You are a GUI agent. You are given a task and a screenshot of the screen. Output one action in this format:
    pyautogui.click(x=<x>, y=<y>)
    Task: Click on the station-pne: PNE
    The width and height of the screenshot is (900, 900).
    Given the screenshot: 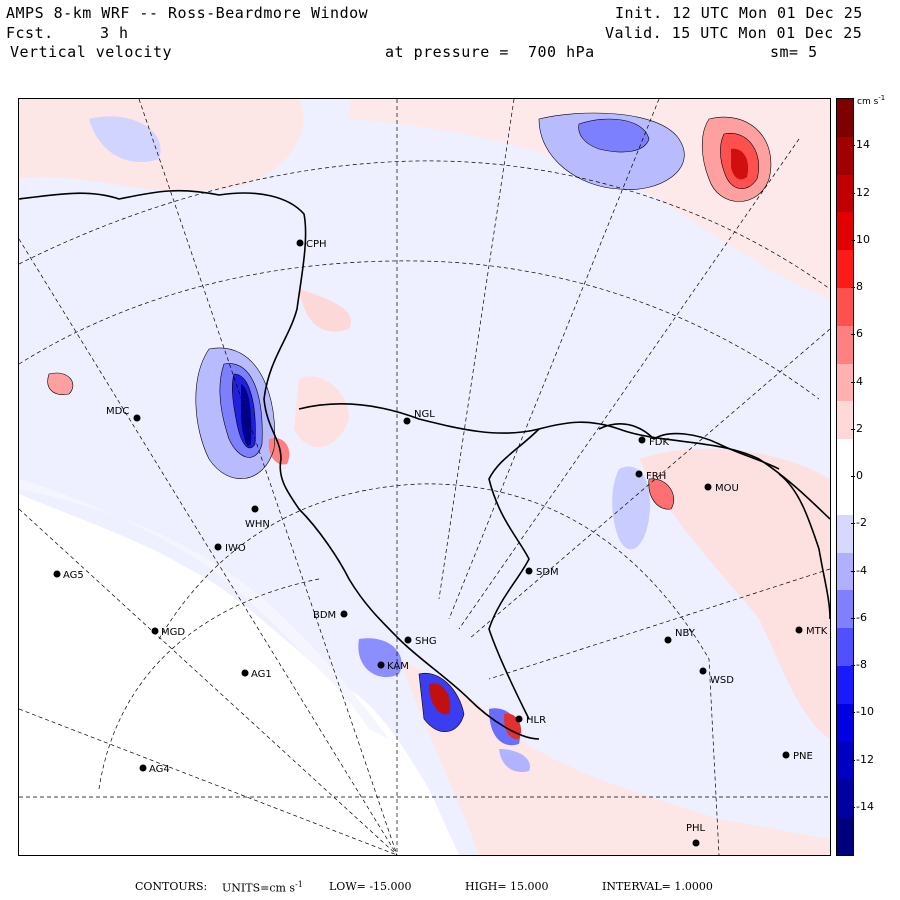 What is the action you would take?
    pyautogui.click(x=797, y=756)
    